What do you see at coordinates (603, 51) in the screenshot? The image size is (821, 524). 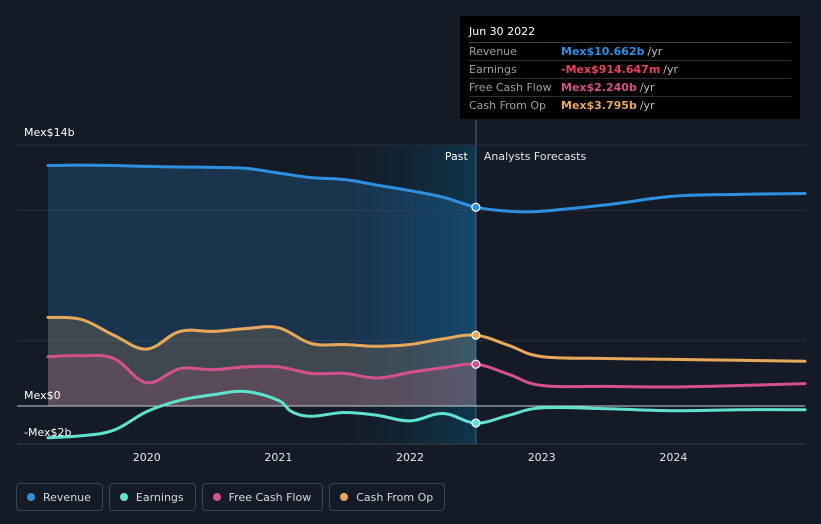 I see `tooltip-value: Mex$10.662b` at bounding box center [603, 51].